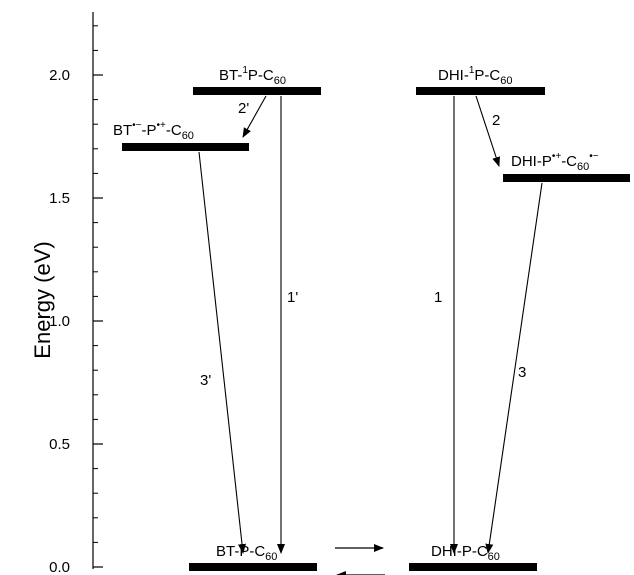  Describe the element at coordinates (480, 91) in the screenshot. I see `level-bar-dhi-1p-c60` at that location.